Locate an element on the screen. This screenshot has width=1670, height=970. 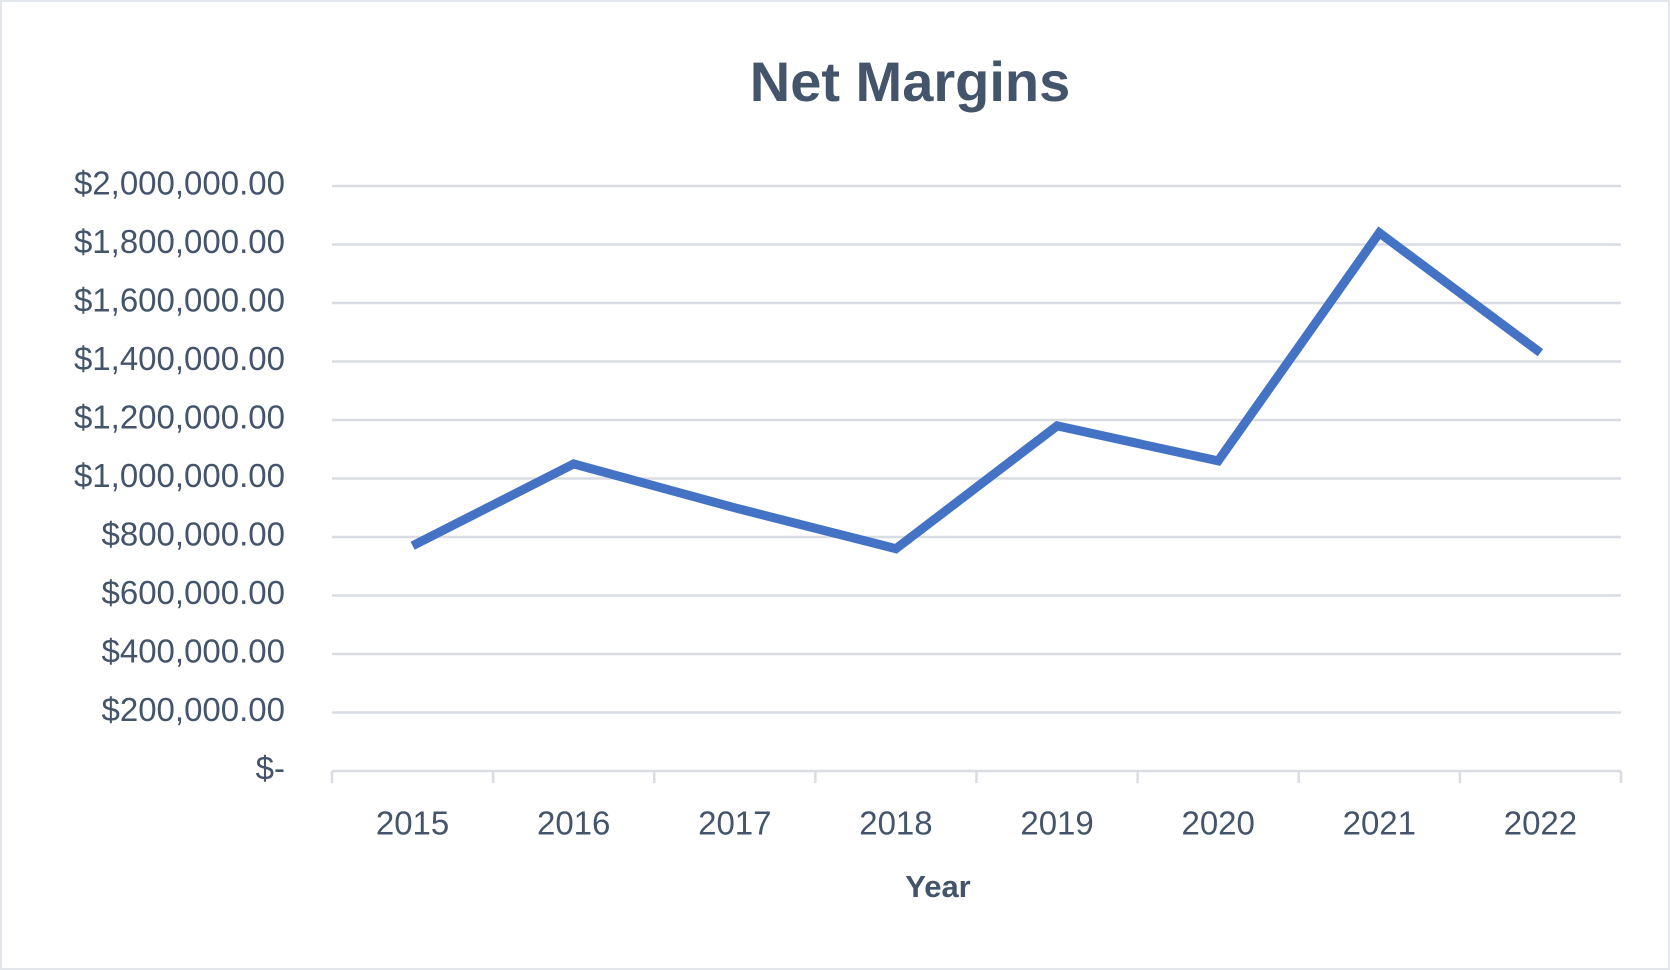
y-tick-label: $2,000,000.00 is located at coordinates (179, 183).